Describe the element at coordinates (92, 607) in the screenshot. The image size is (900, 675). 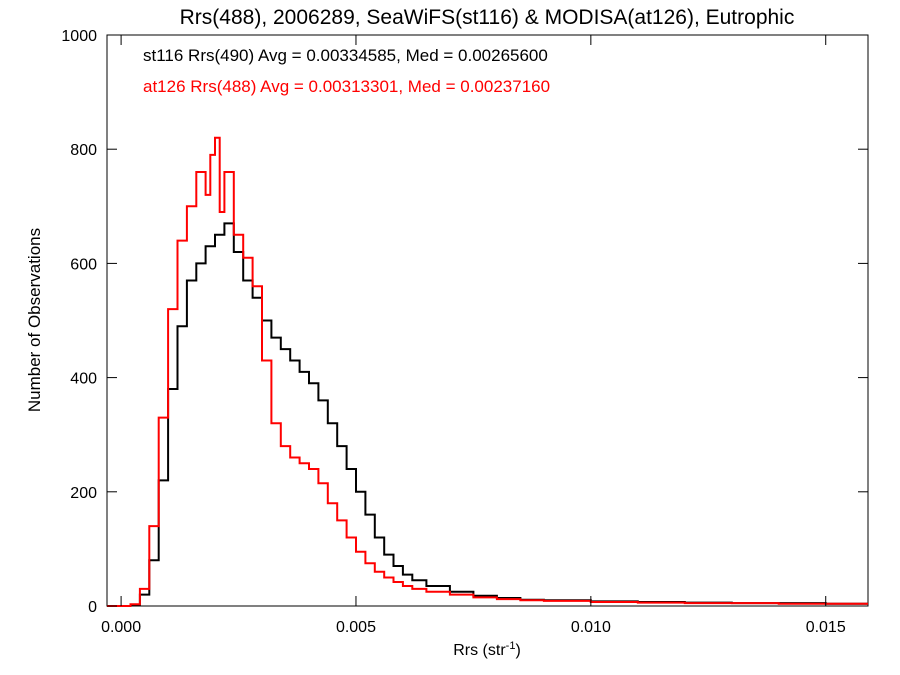
I see `y-tick-label: 0` at that location.